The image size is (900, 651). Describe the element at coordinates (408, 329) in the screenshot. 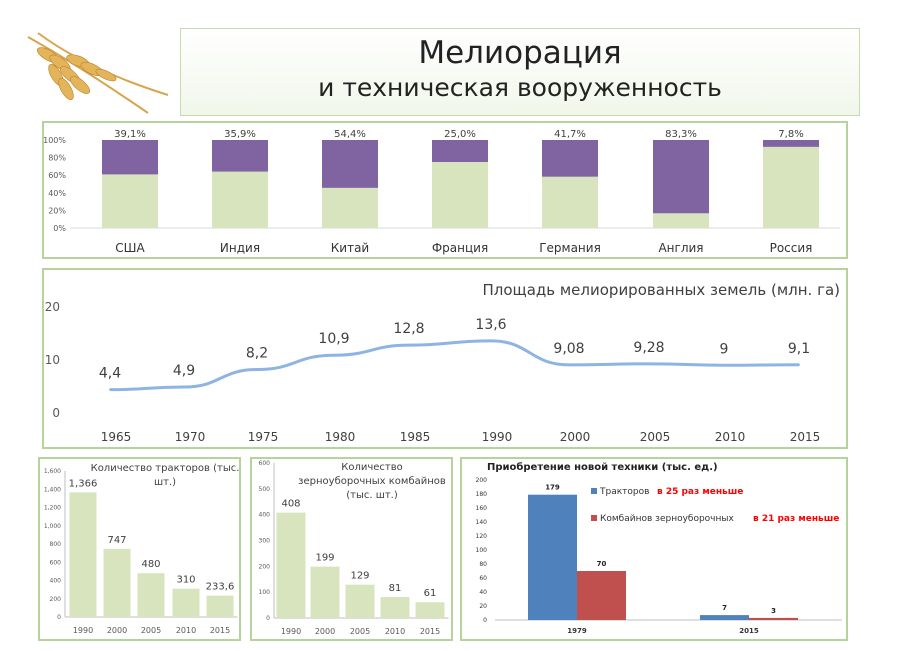

I see `data-label: 12,8` at that location.